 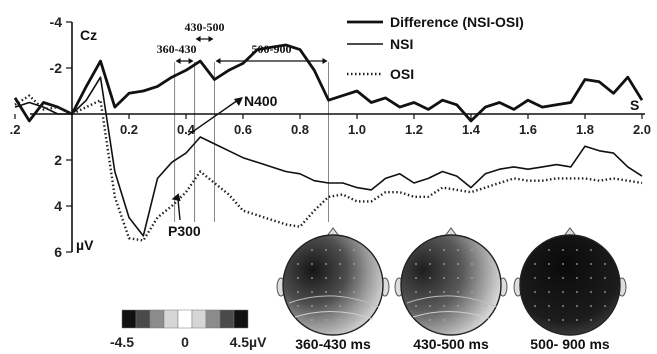 What do you see at coordinates (177, 49) in the screenshot?
I see `window-label: 360-430` at bounding box center [177, 49].